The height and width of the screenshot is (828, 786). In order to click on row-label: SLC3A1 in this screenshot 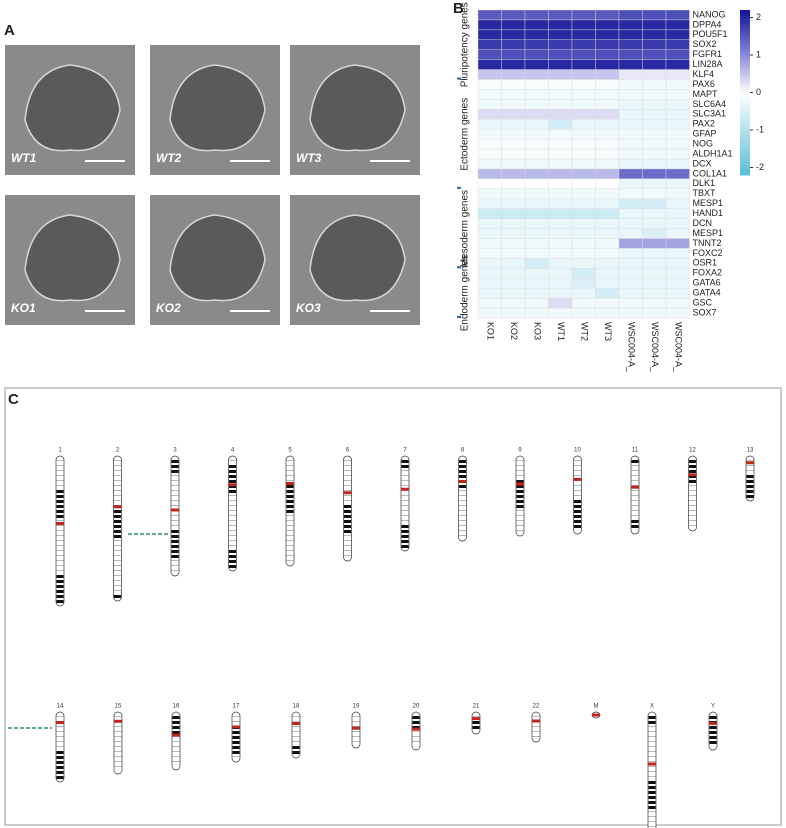, I will do `click(710, 114)`.